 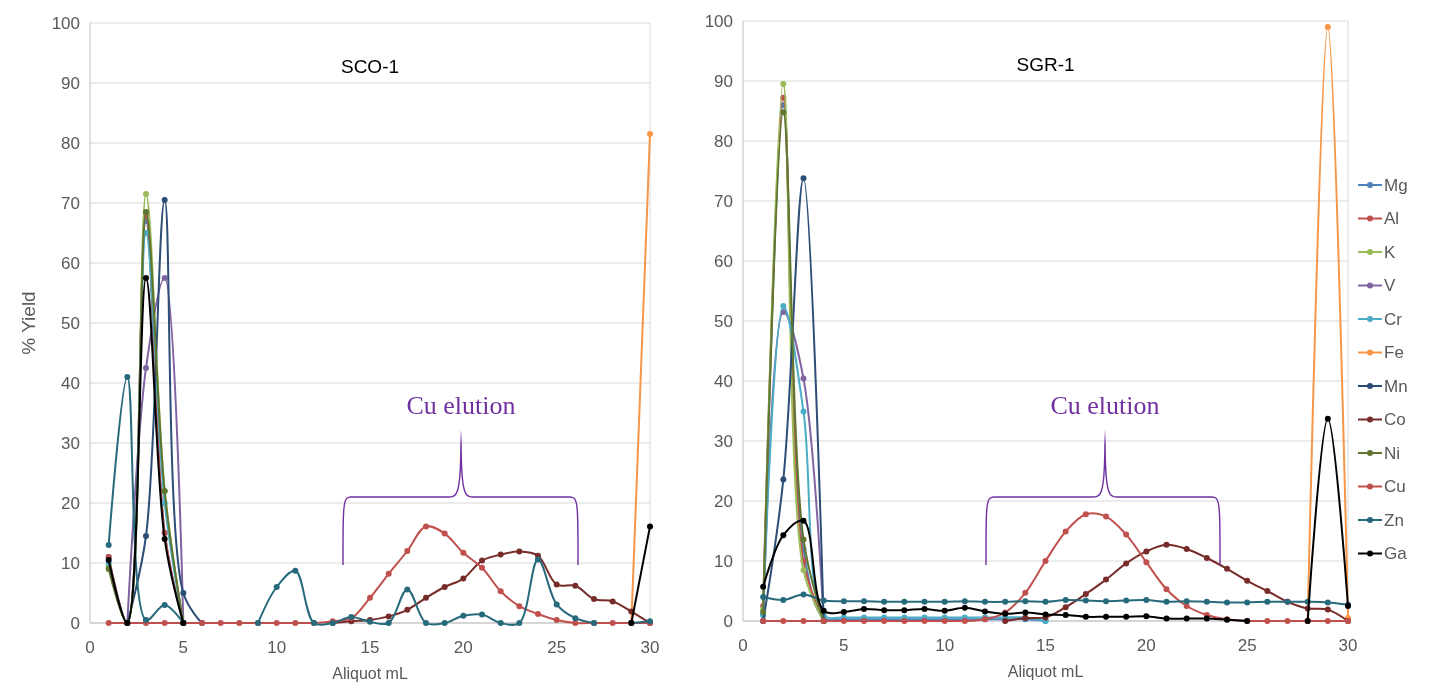 I want to click on legend-label: Mg, so click(x=1396, y=185).